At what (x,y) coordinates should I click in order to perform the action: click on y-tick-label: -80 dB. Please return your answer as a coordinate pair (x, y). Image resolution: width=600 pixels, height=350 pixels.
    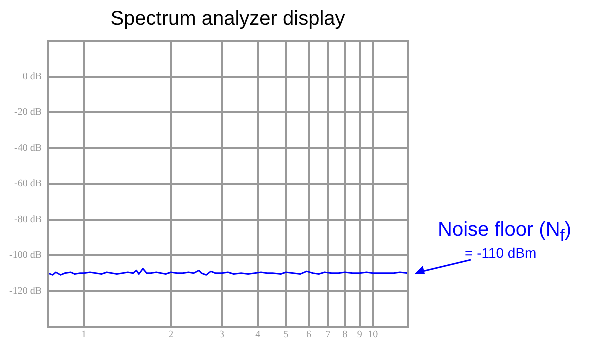
    Looking at the image, I should click on (28, 220).